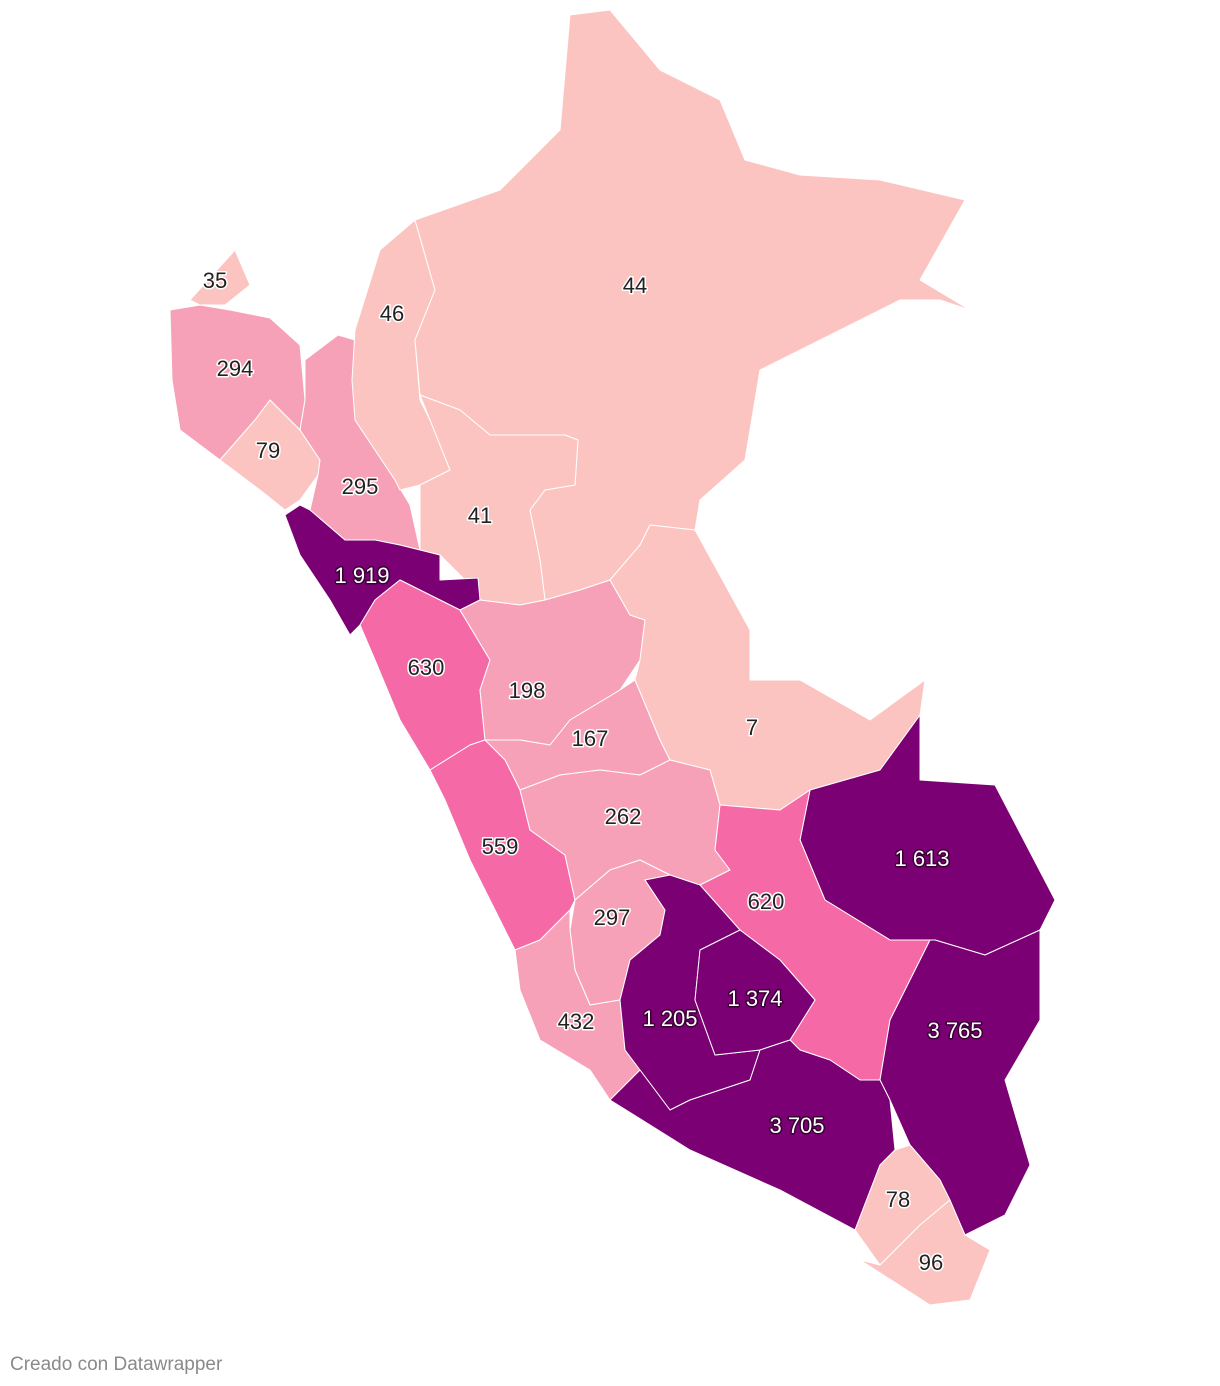  What do you see at coordinates (268, 450) in the screenshot?
I see `region-value-label: 79` at bounding box center [268, 450].